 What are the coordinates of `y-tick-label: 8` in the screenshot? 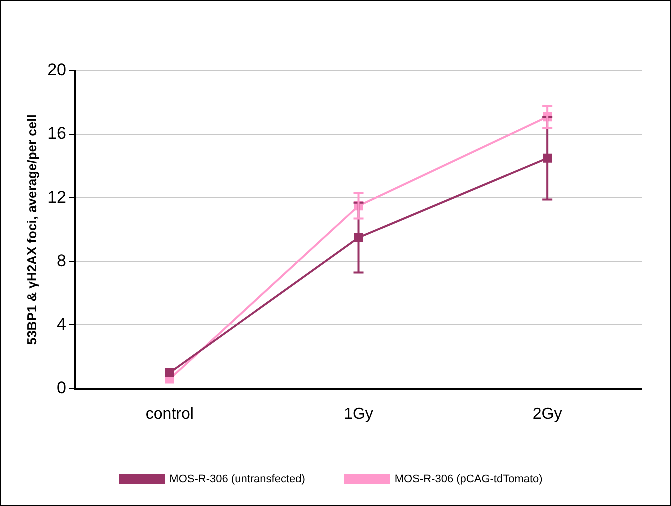 It's located at (62, 260).